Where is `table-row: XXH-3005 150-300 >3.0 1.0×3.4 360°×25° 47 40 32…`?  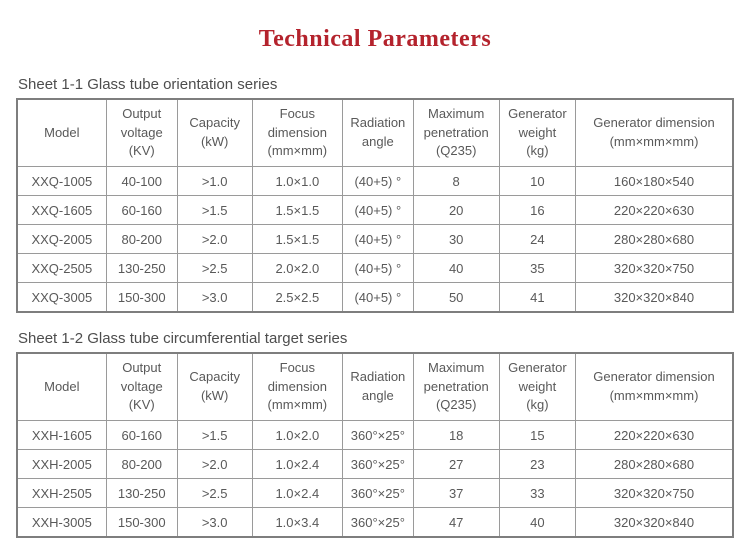
table-row: XXH-3005 150-300 >3.0 1.0×3.4 360°×25° 47 40 32… is located at coordinates (375, 522).